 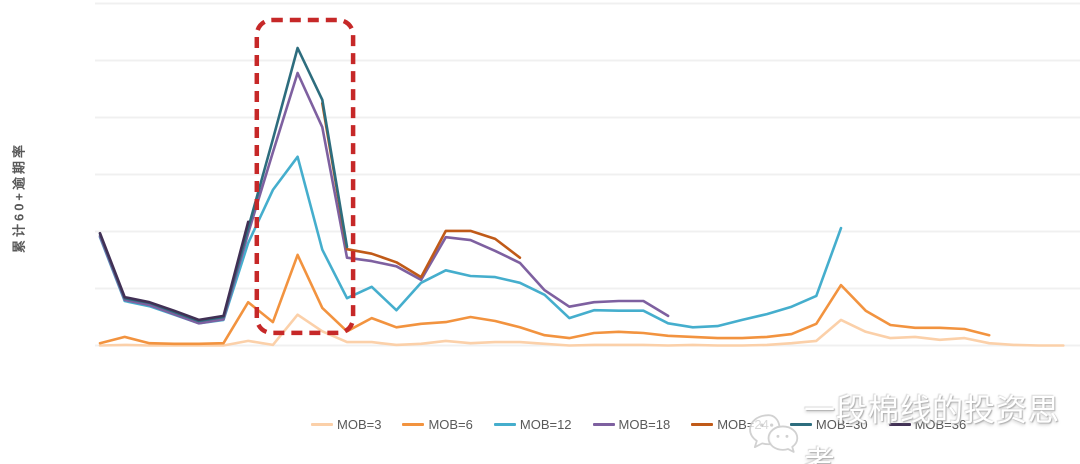 I want to click on legend-item-mob-36: MOB=36, so click(x=927, y=424).